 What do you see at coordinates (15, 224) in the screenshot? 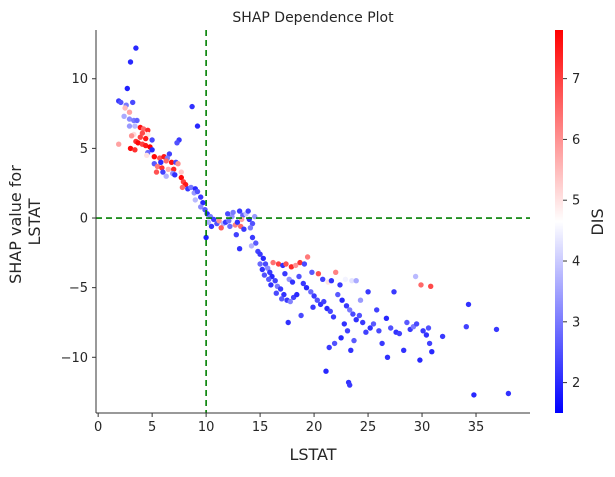
I see `y-axis-label-line-1: SHAP value for` at bounding box center [15, 224].